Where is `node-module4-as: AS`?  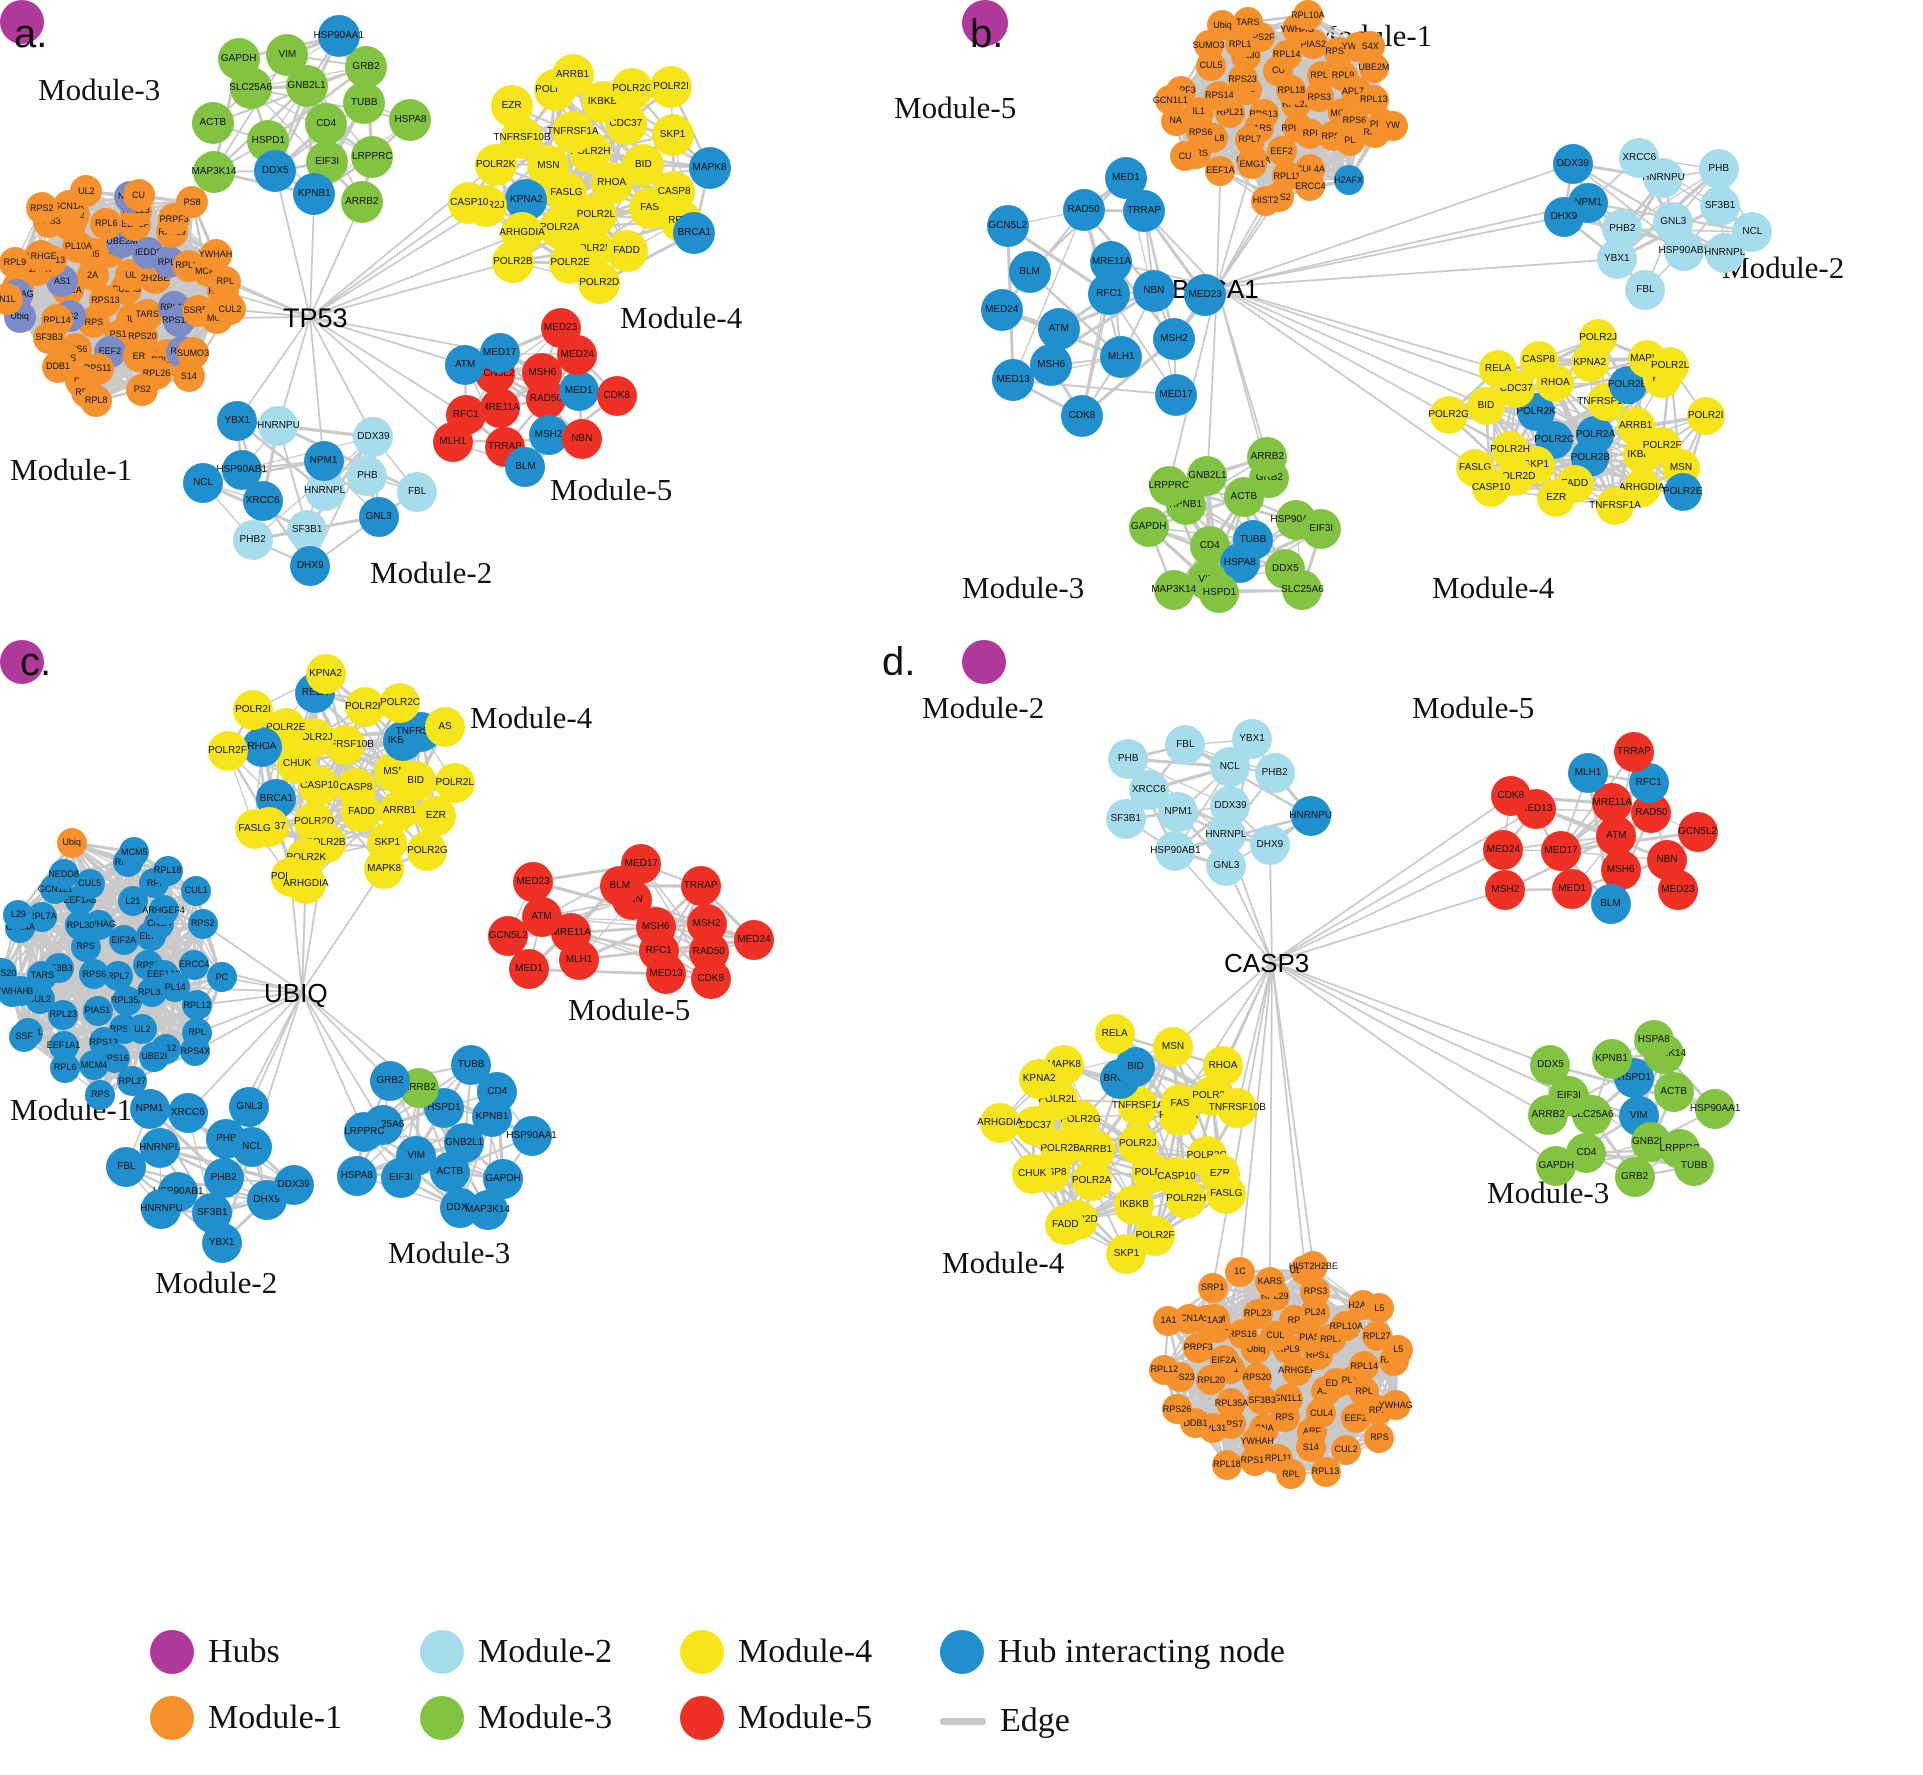
node-module4-as: AS is located at coordinates (445, 727).